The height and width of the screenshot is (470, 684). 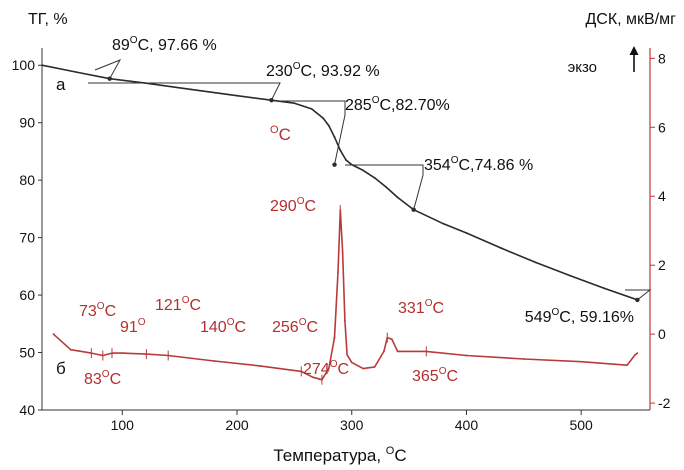 I want to click on stray-degree-label: OC, so click(x=280, y=134).